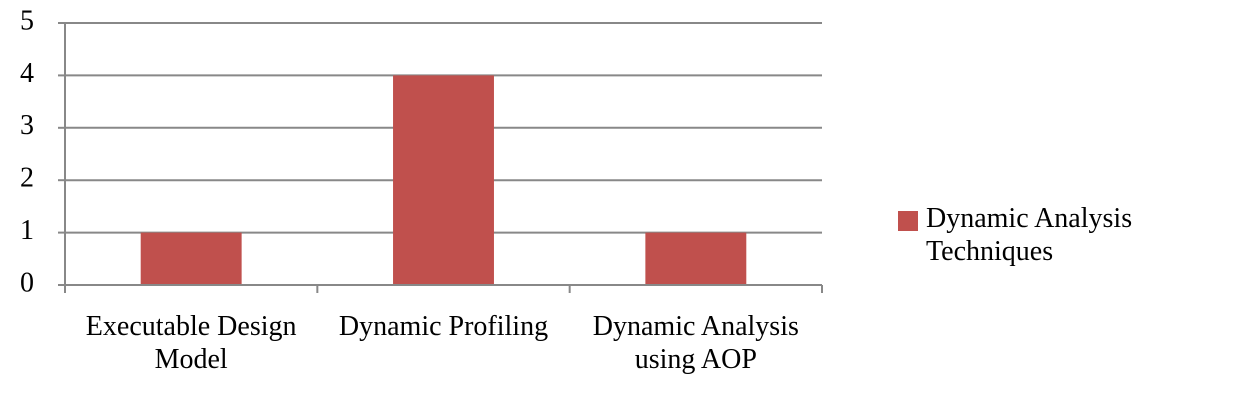  Describe the element at coordinates (191, 343) in the screenshot. I see `x-tick-label: Executable Design Model` at that location.